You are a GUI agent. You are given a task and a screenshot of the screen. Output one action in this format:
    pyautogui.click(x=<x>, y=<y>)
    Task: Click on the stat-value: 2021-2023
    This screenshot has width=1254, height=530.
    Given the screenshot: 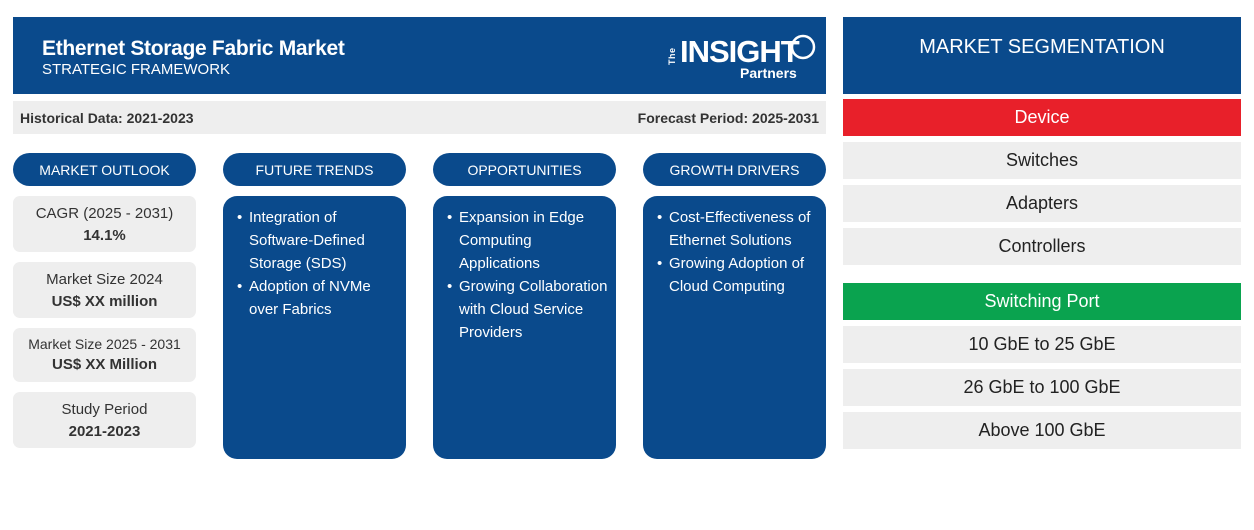 What is the action you would take?
    pyautogui.click(x=104, y=431)
    